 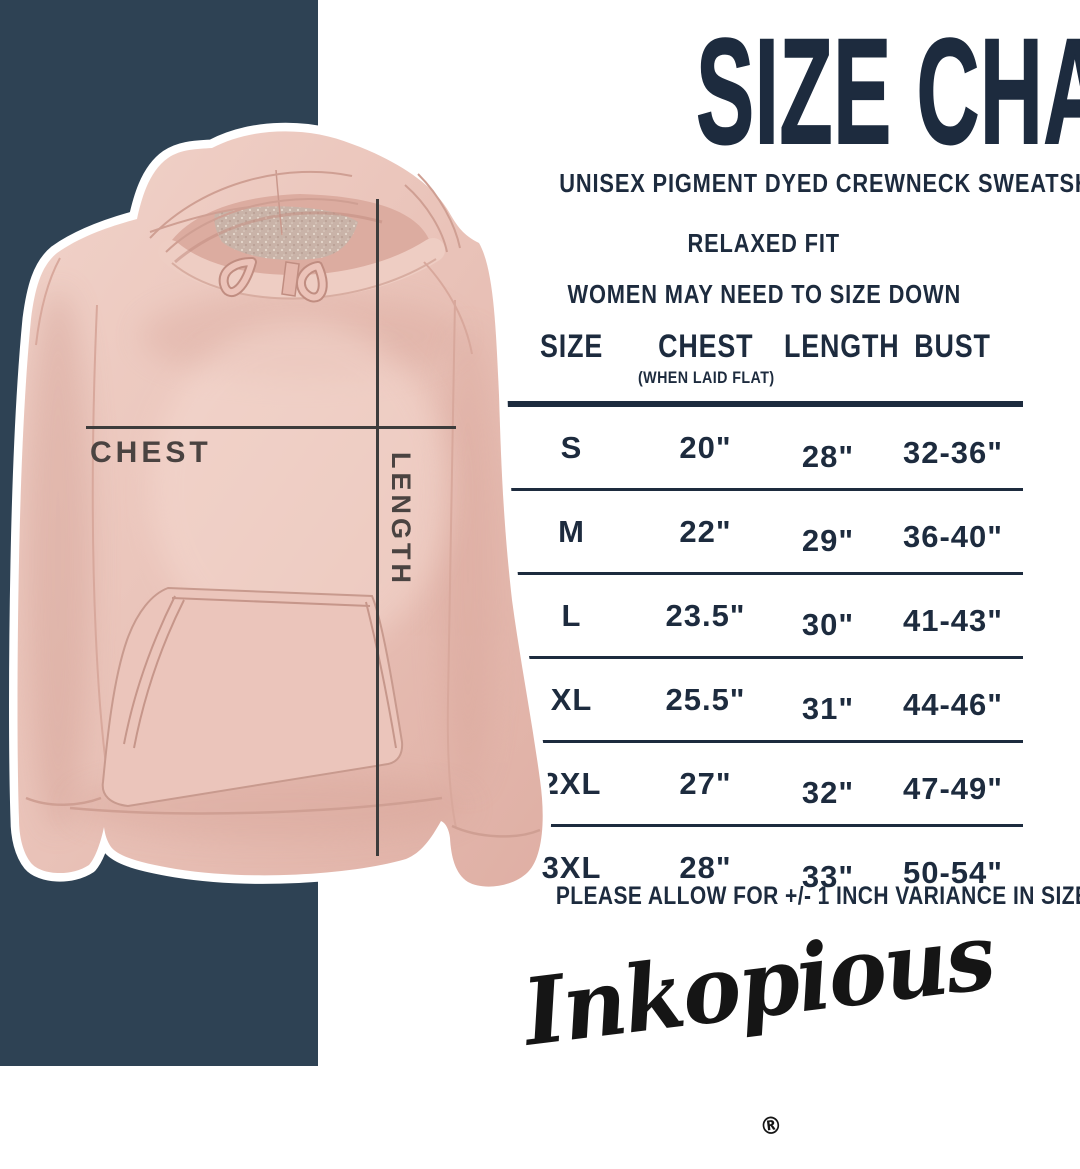 I want to click on cell-bust: 32-36", so click(x=953, y=452).